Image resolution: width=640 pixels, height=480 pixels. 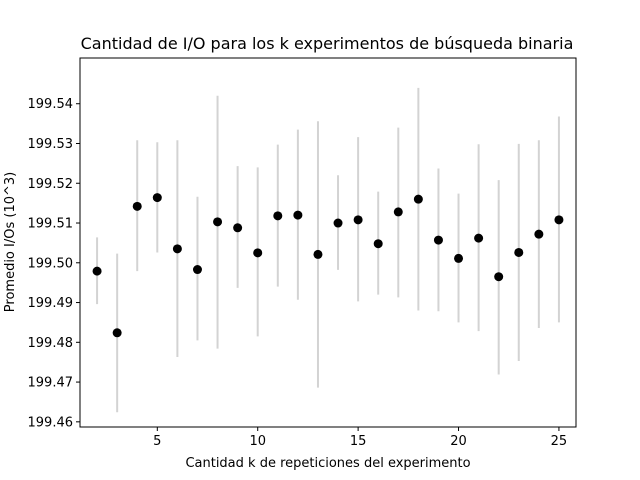 What do you see at coordinates (51, 383) in the screenshot?
I see `y-tick-label: 199.47` at bounding box center [51, 383].